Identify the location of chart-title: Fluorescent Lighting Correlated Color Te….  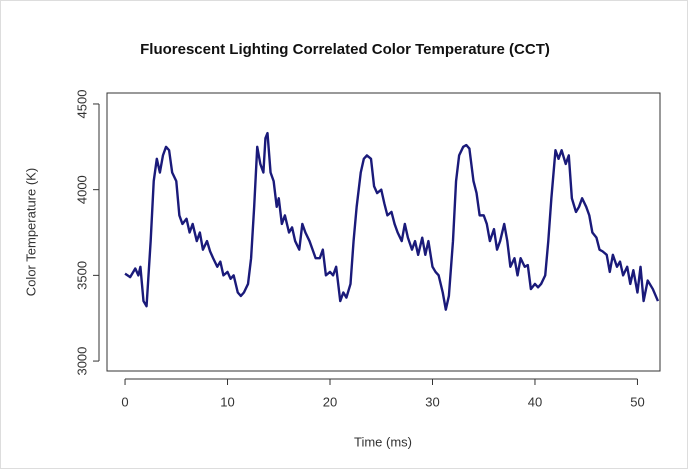
(345, 49).